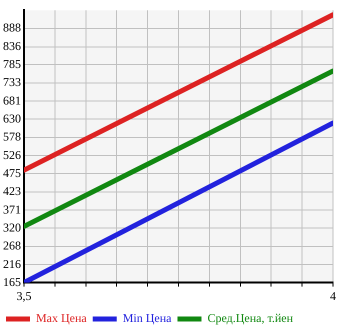  Describe the element at coordinates (12, 191) in the screenshot. I see `y-tick-label: 423` at that location.